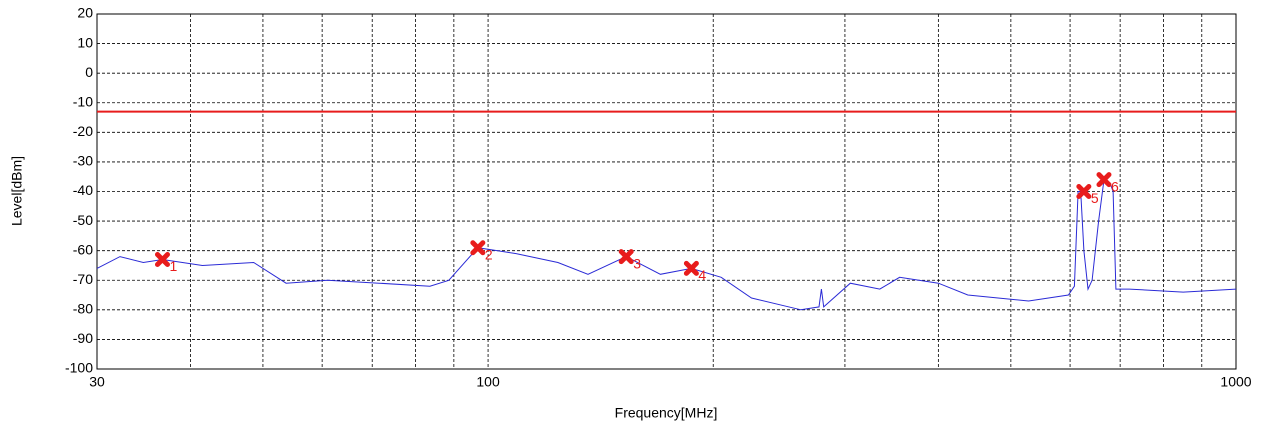  Describe the element at coordinates (702, 275) in the screenshot. I see `marker-label: 4` at that location.